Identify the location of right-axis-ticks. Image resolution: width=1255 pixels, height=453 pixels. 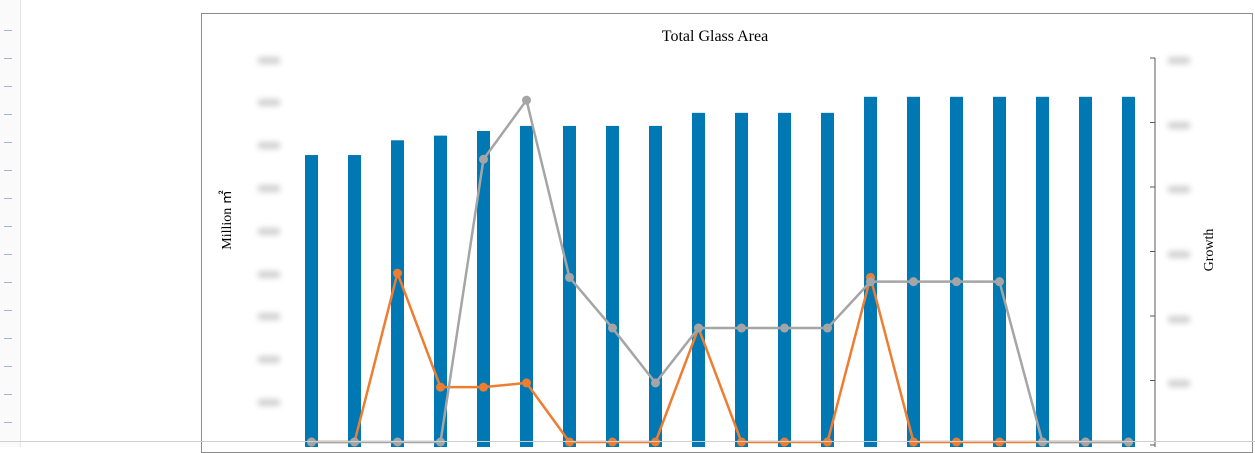
(1152, 251).